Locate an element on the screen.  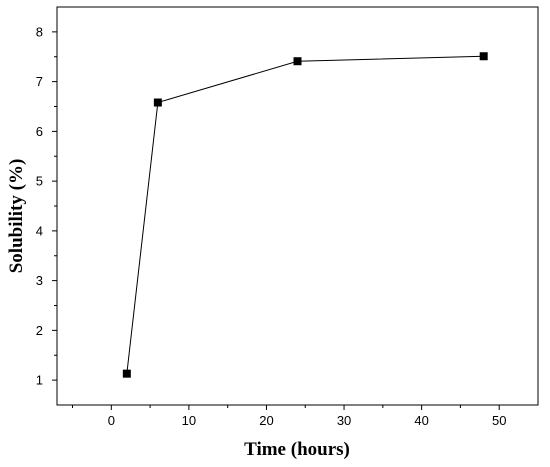
y-tick-label: 2 is located at coordinates (39, 330).